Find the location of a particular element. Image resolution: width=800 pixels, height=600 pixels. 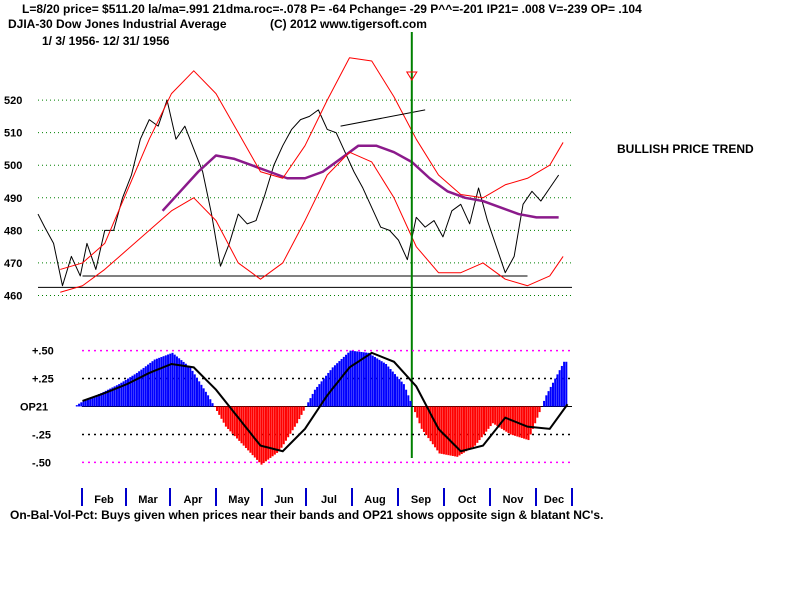

op-level-label: +.50 is located at coordinates (43, 352).